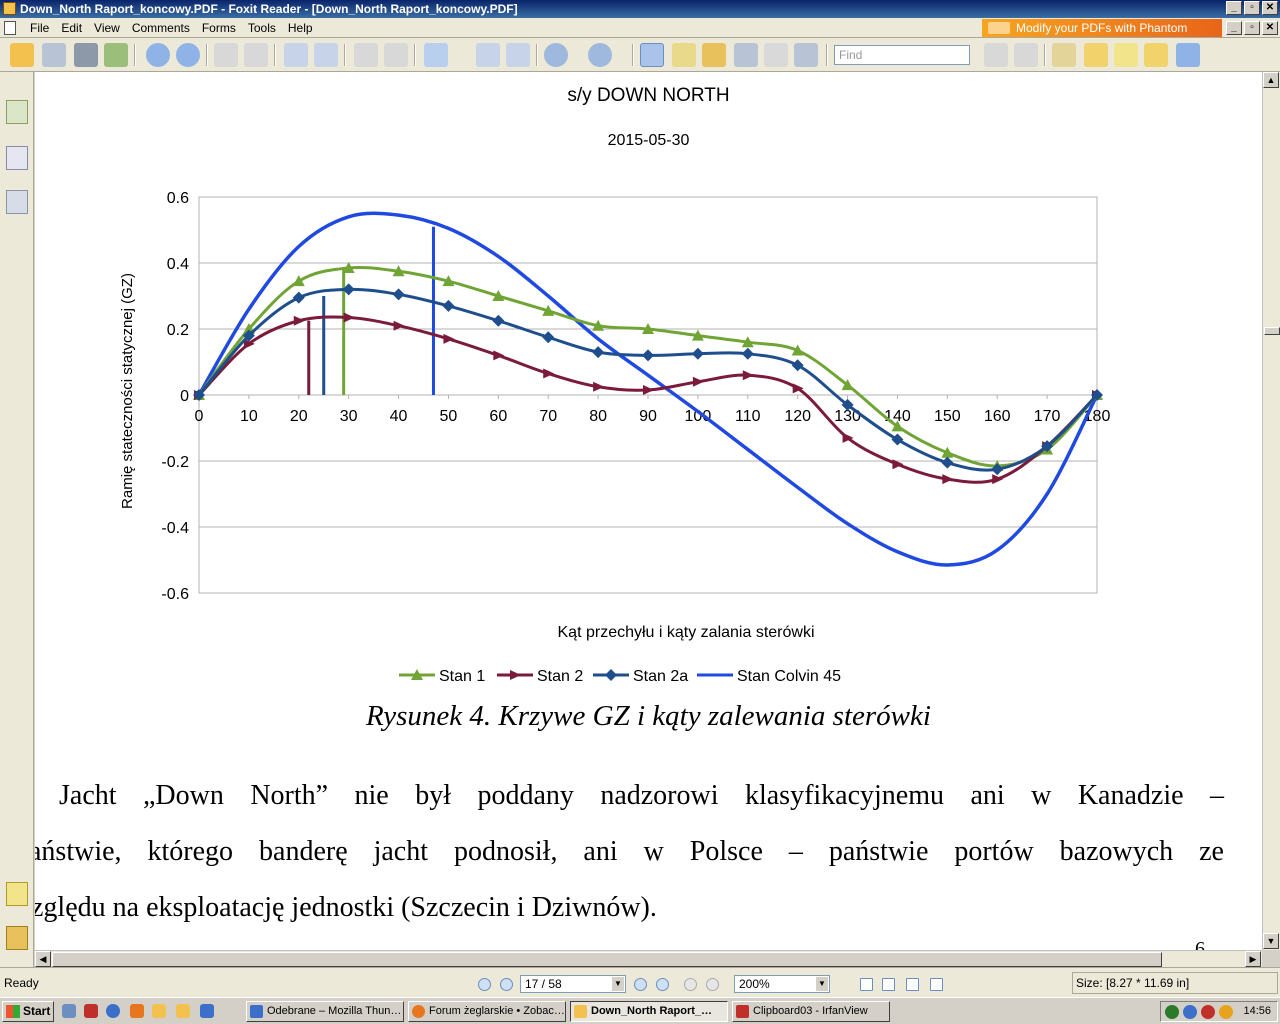 The height and width of the screenshot is (1024, 1280). What do you see at coordinates (296, 55) in the screenshot?
I see `extract-page-icon` at bounding box center [296, 55].